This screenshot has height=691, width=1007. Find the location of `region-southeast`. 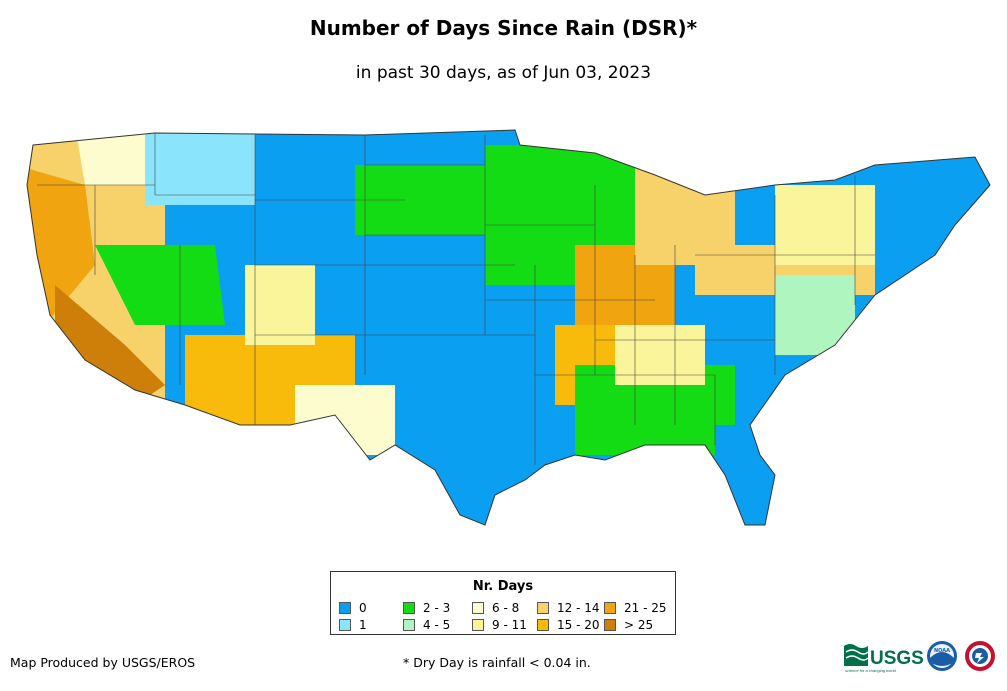

region-southeast is located at coordinates (655, 410).